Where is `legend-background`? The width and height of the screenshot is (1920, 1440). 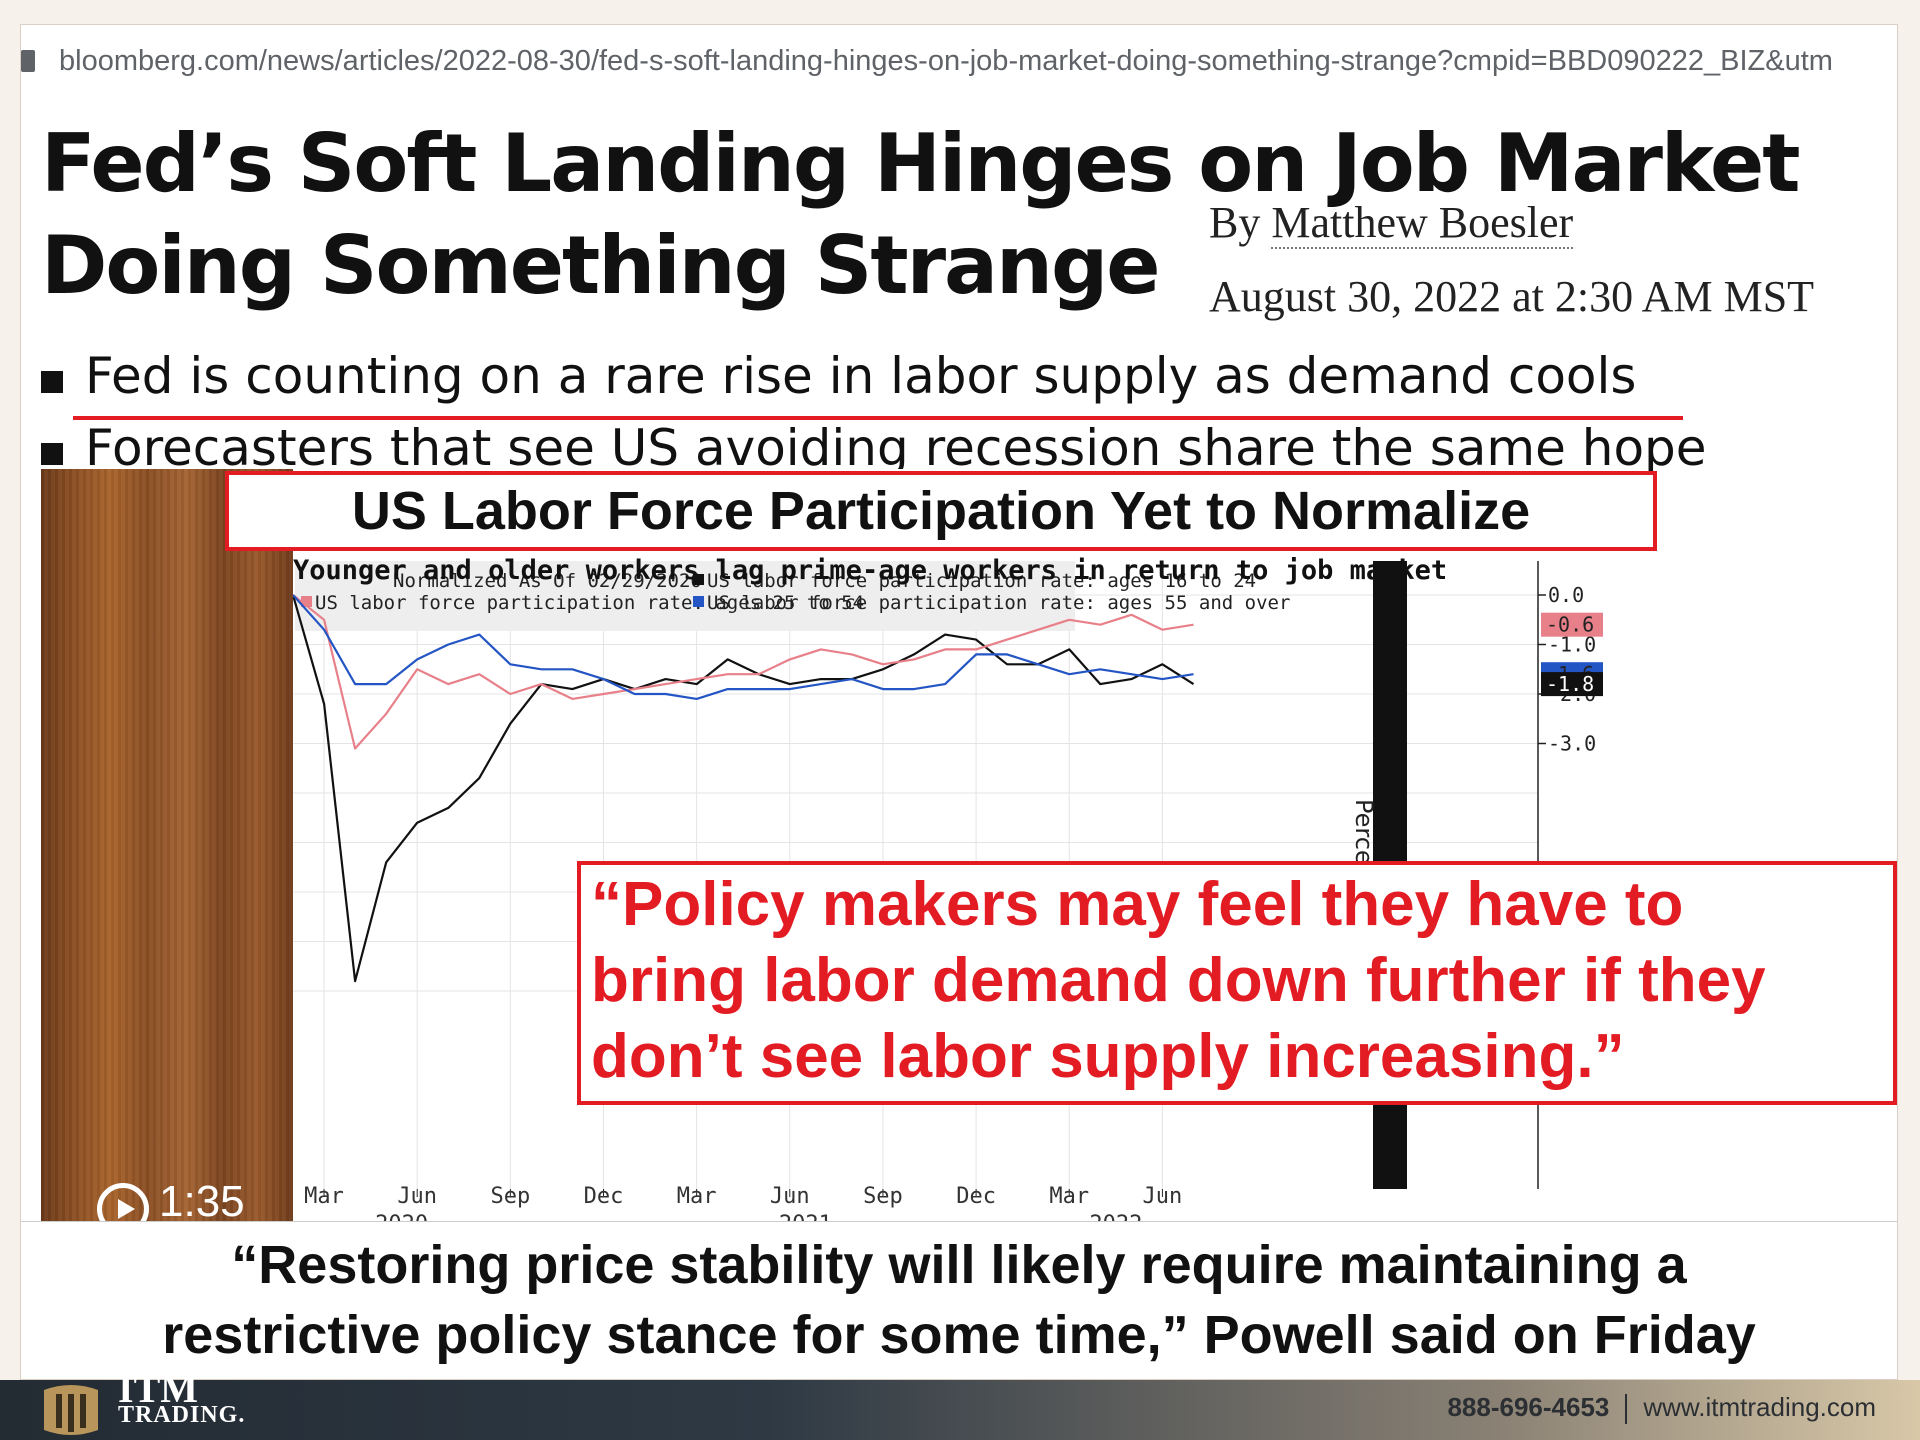
legend-background is located at coordinates (685, 596).